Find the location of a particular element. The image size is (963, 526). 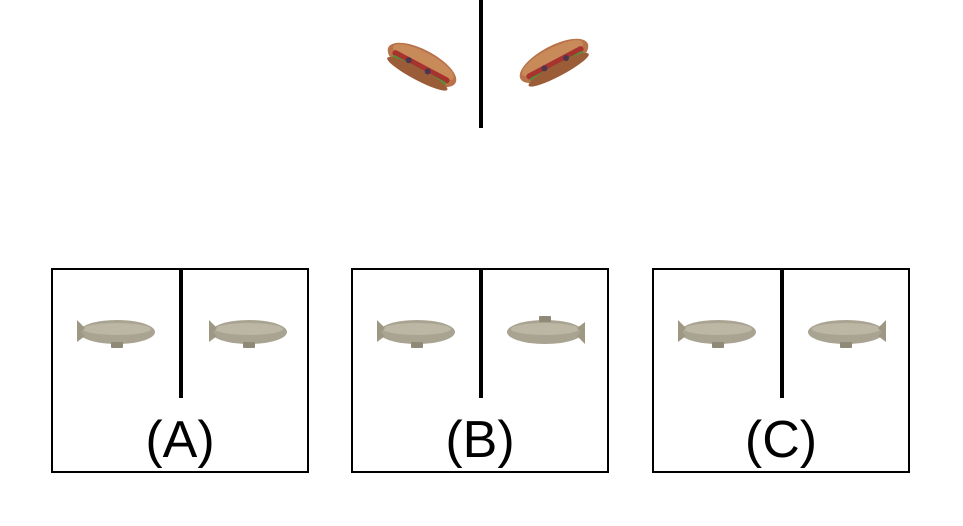

example-divider is located at coordinates (481, 64).